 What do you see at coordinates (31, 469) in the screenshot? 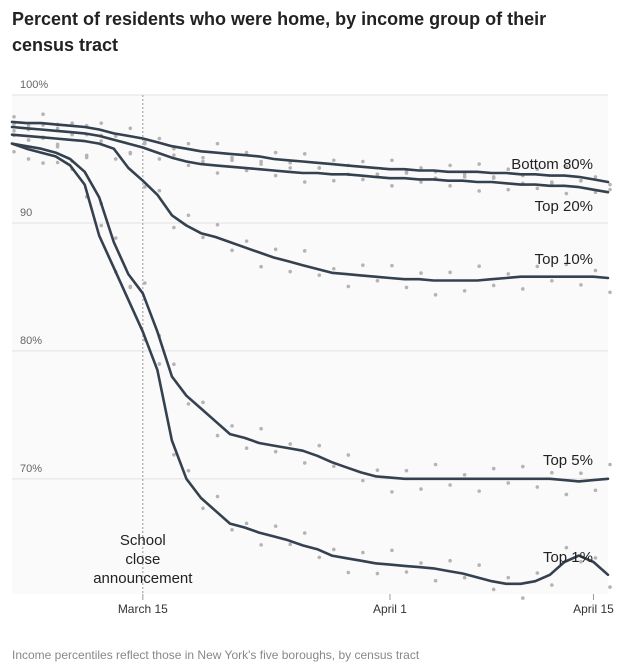
I see `y-tick-label: 70%` at bounding box center [31, 469].